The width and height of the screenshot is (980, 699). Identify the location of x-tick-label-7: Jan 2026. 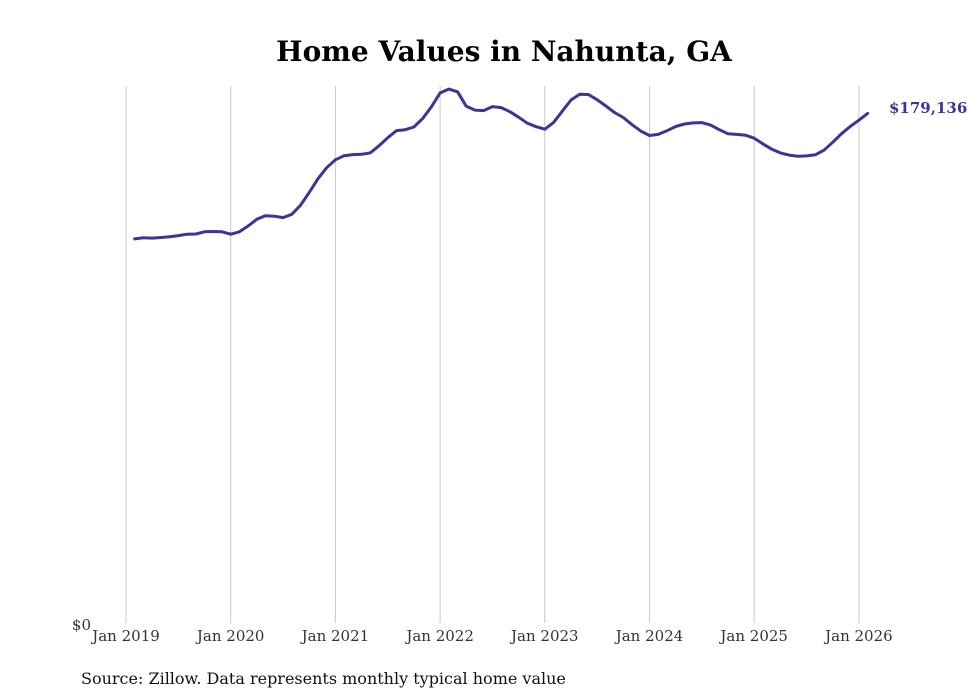
(858, 636).